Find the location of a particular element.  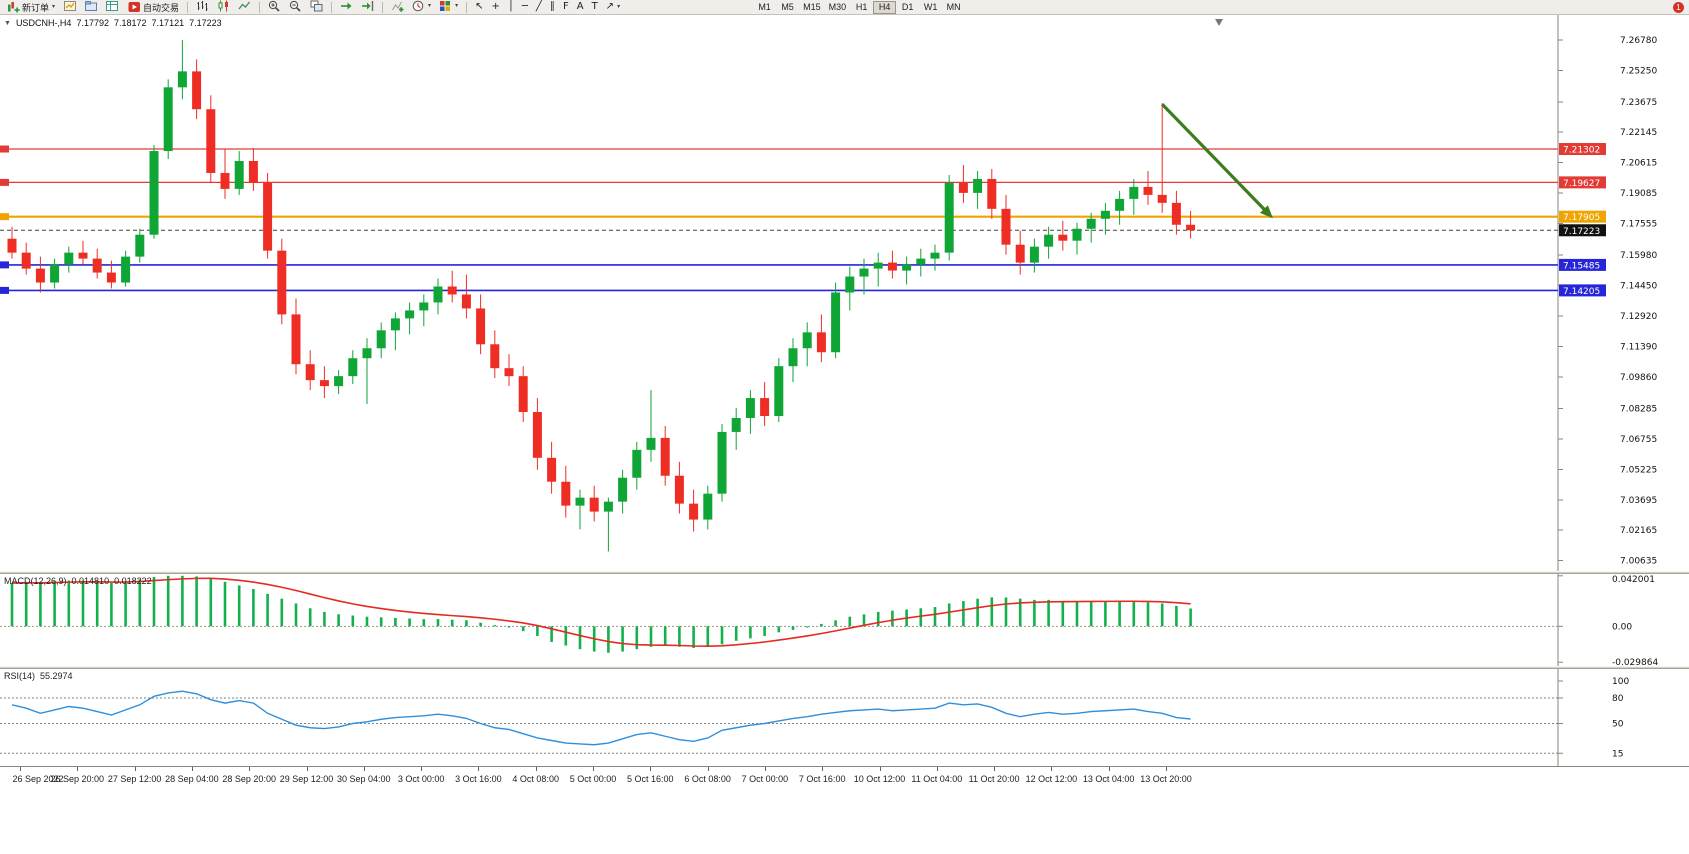

channel-tool-button: ∥ is located at coordinates (552, 7).